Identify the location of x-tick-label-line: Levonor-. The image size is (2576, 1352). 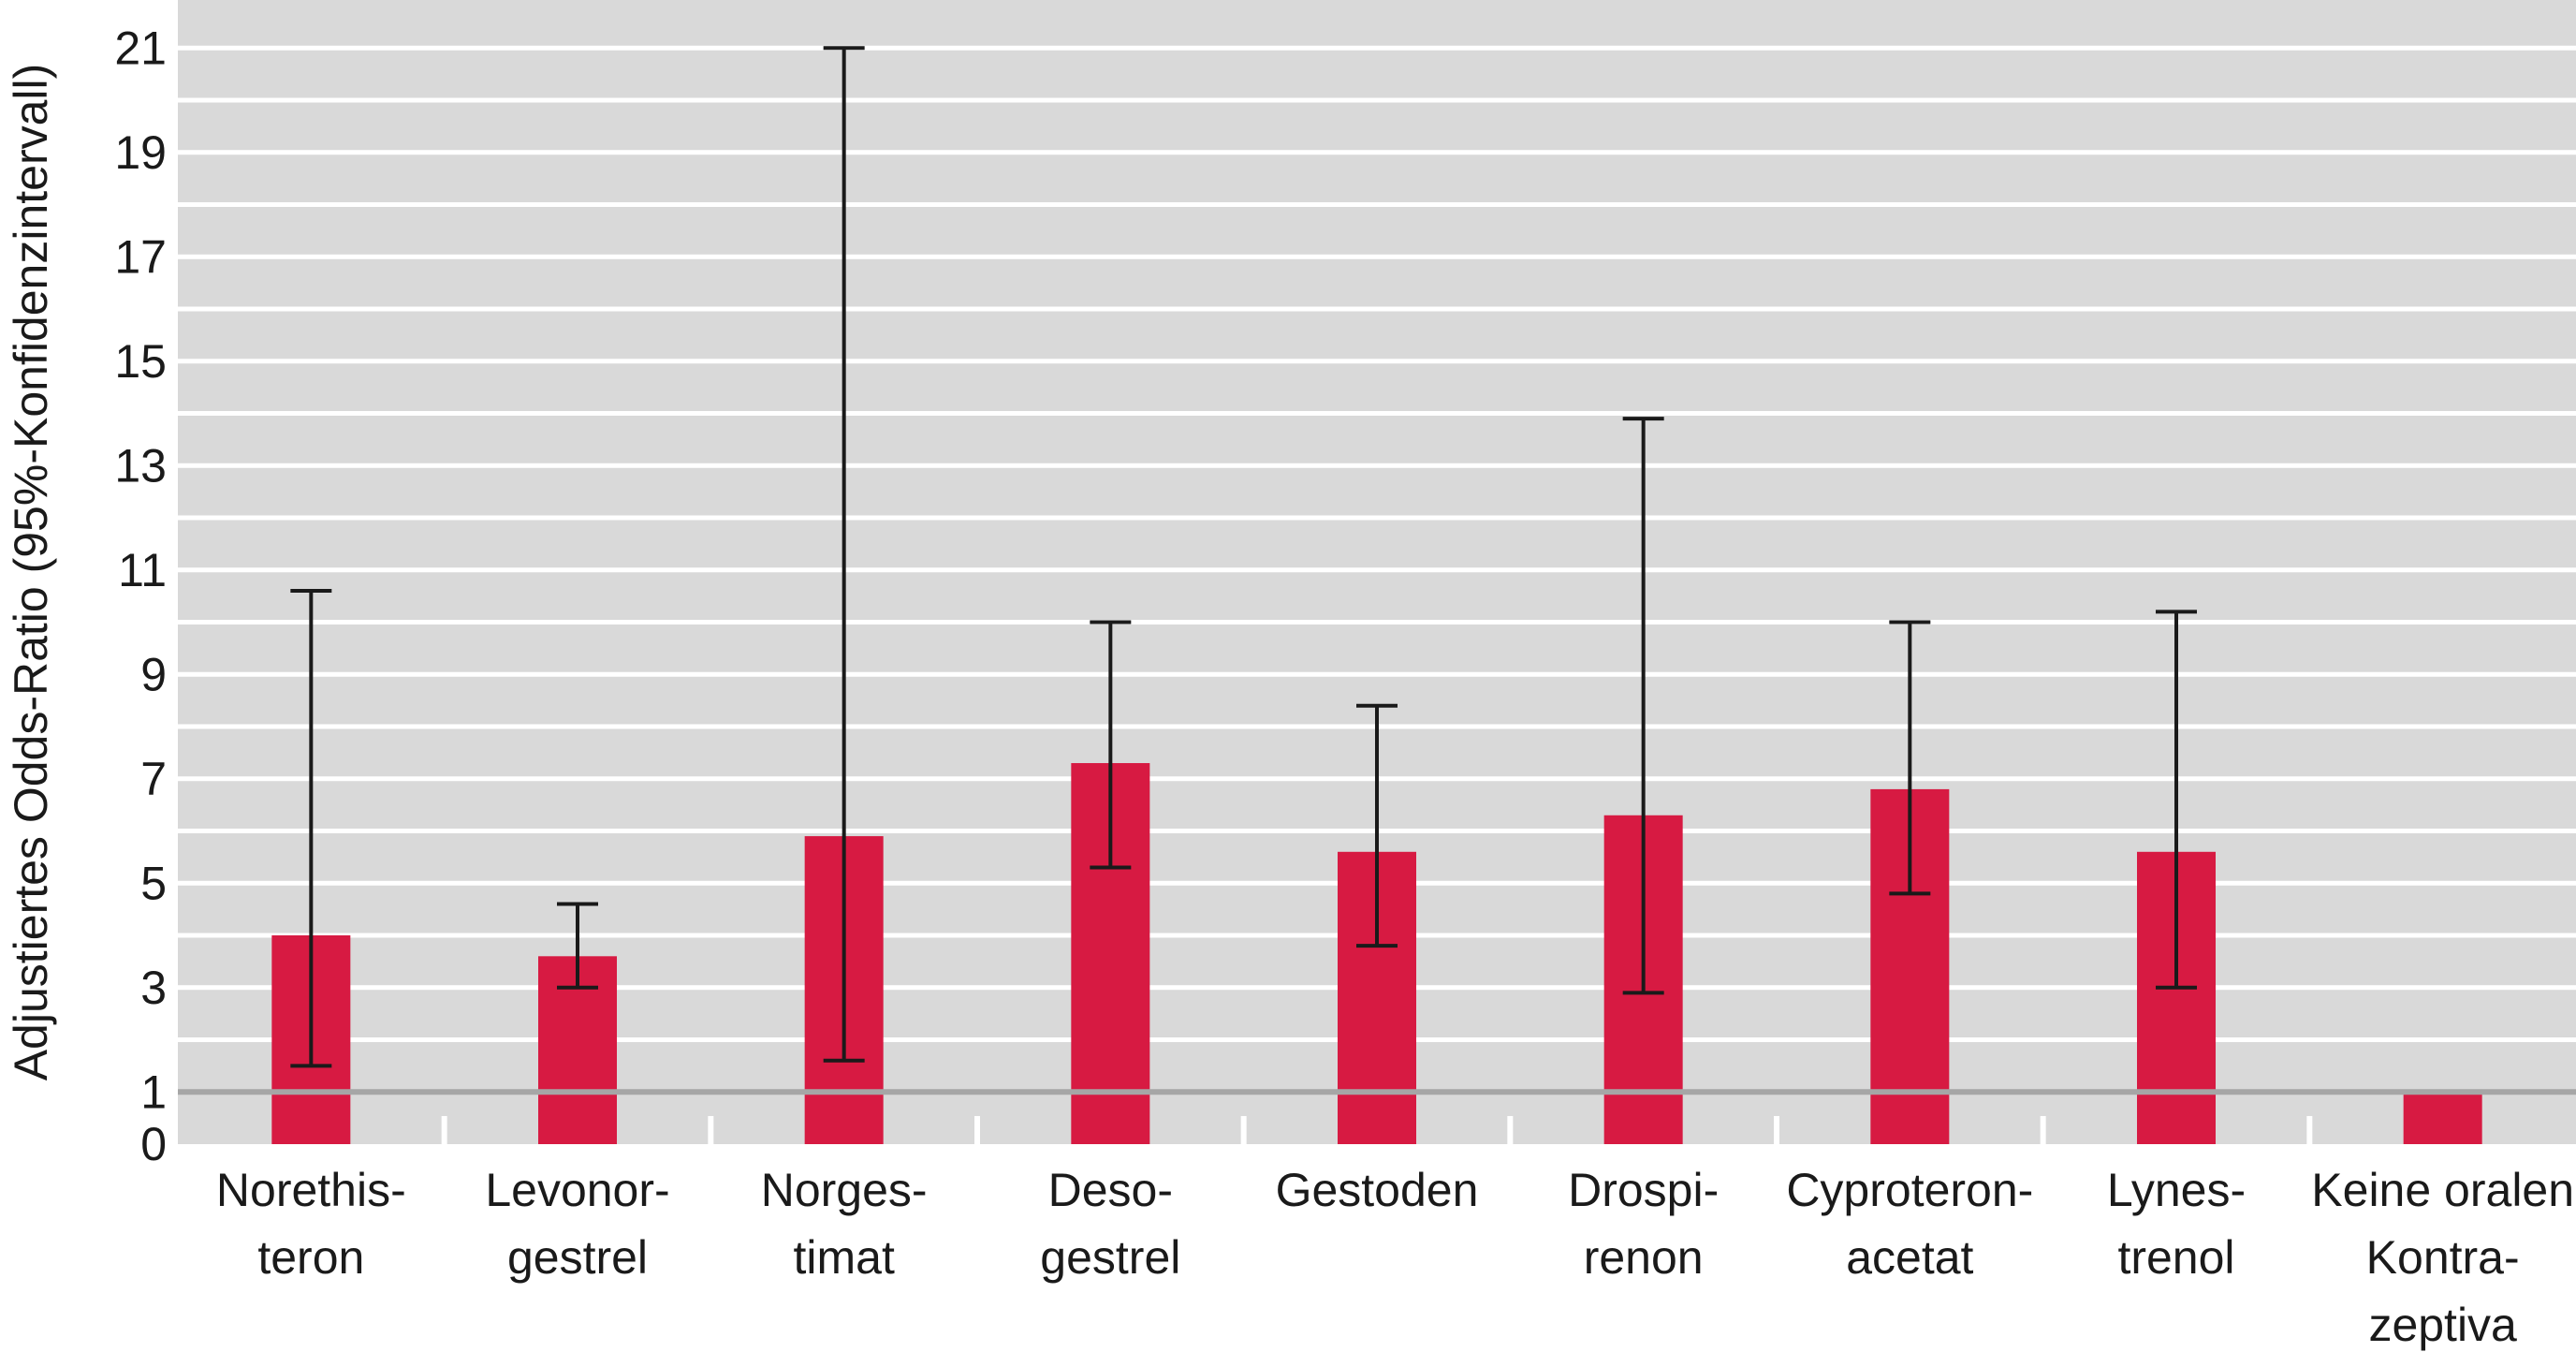
(577, 1190).